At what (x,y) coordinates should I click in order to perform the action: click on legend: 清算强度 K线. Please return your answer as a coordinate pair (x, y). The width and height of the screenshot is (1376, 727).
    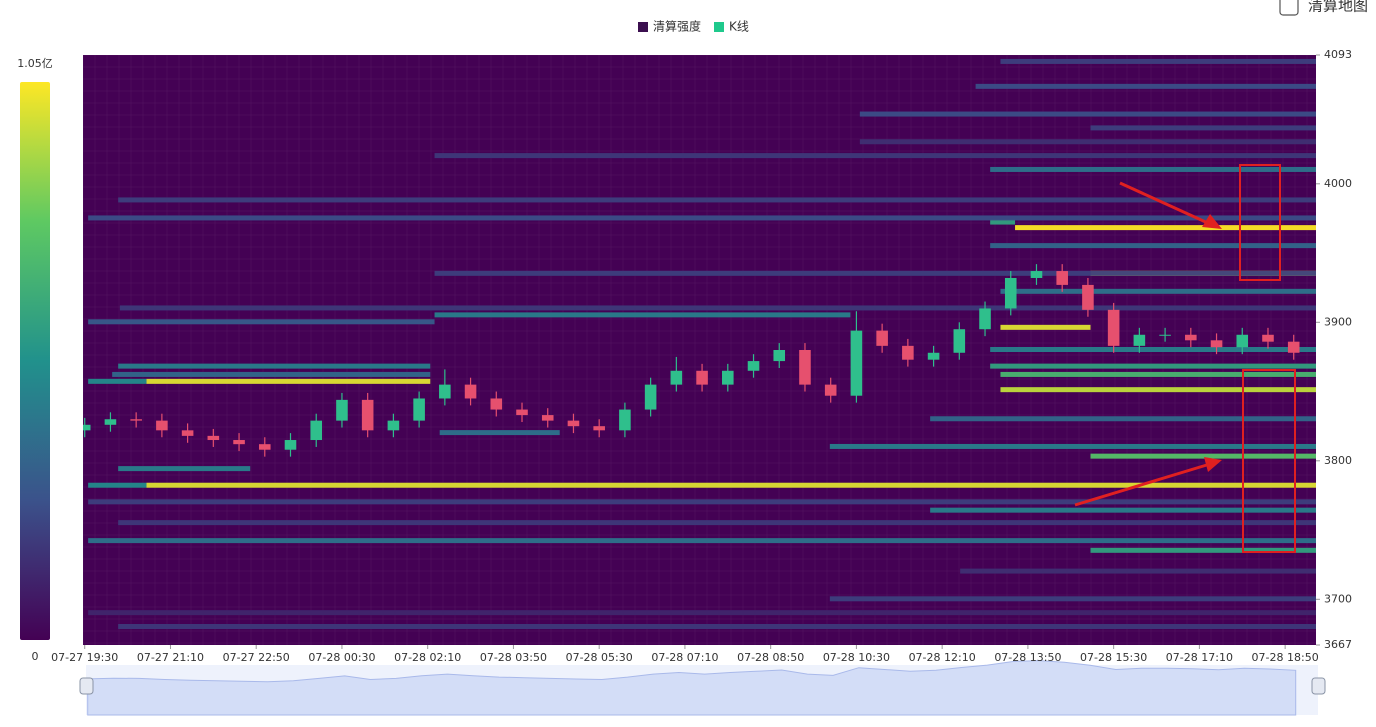
    Looking at the image, I should click on (693, 26).